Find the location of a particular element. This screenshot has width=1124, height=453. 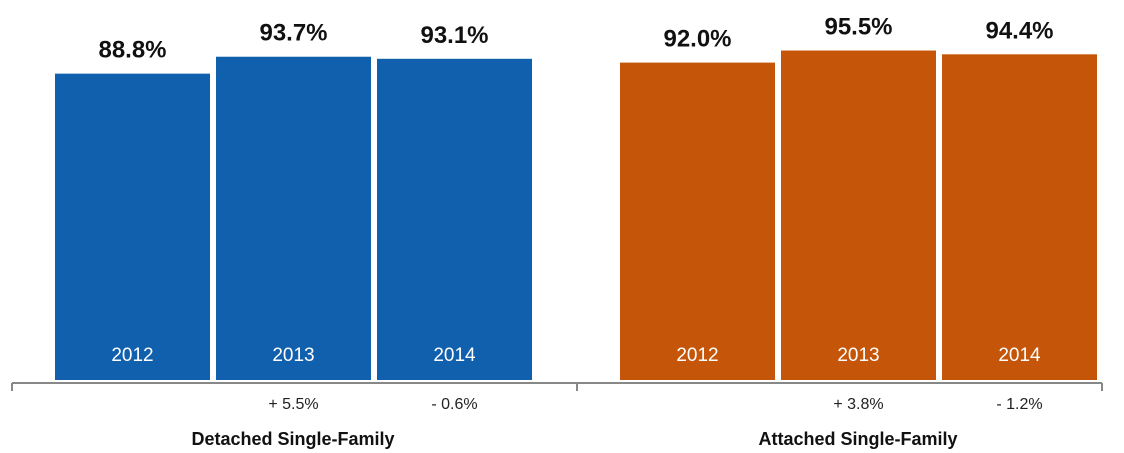

attached-single-family-value-label-2013: 95.5% is located at coordinates (858, 27).